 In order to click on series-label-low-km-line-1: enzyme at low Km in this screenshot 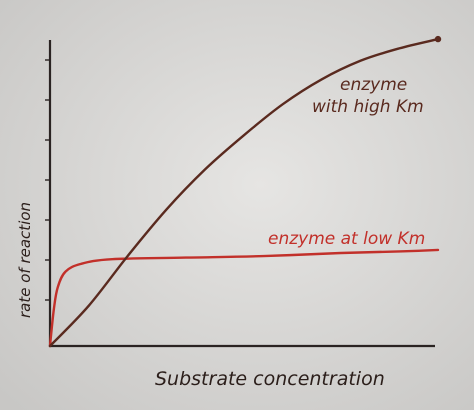, I will do `click(346, 239)`.